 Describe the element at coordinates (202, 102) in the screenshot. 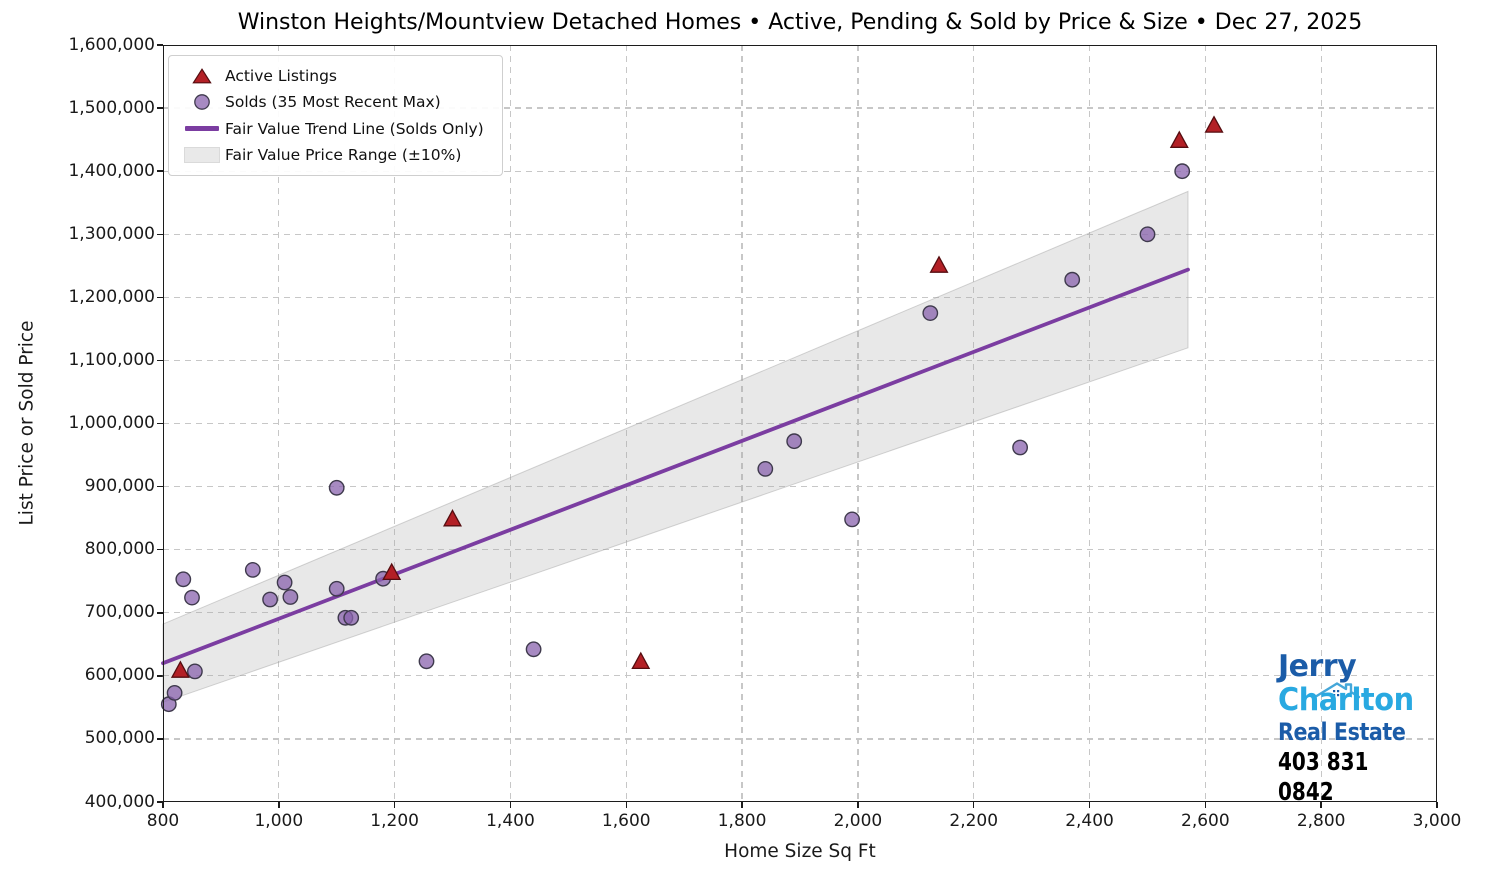

I see `solds-circle-icon` at that location.